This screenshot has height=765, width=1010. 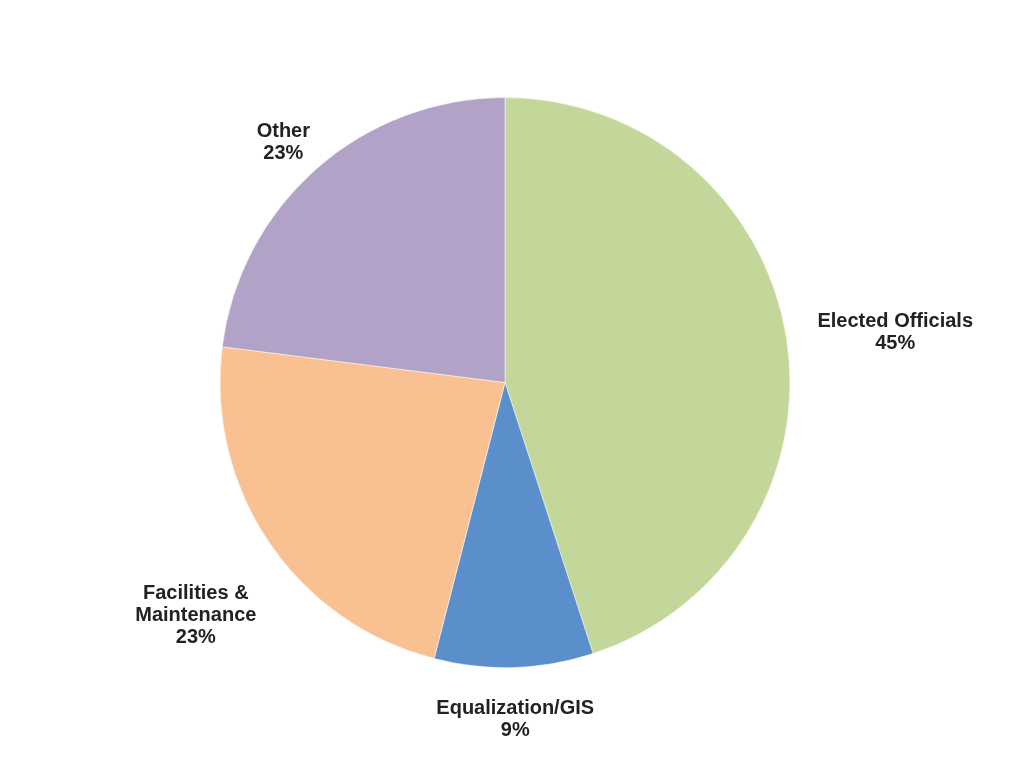 I want to click on slice-label: Facilities & Maintenance, so click(x=196, y=602).